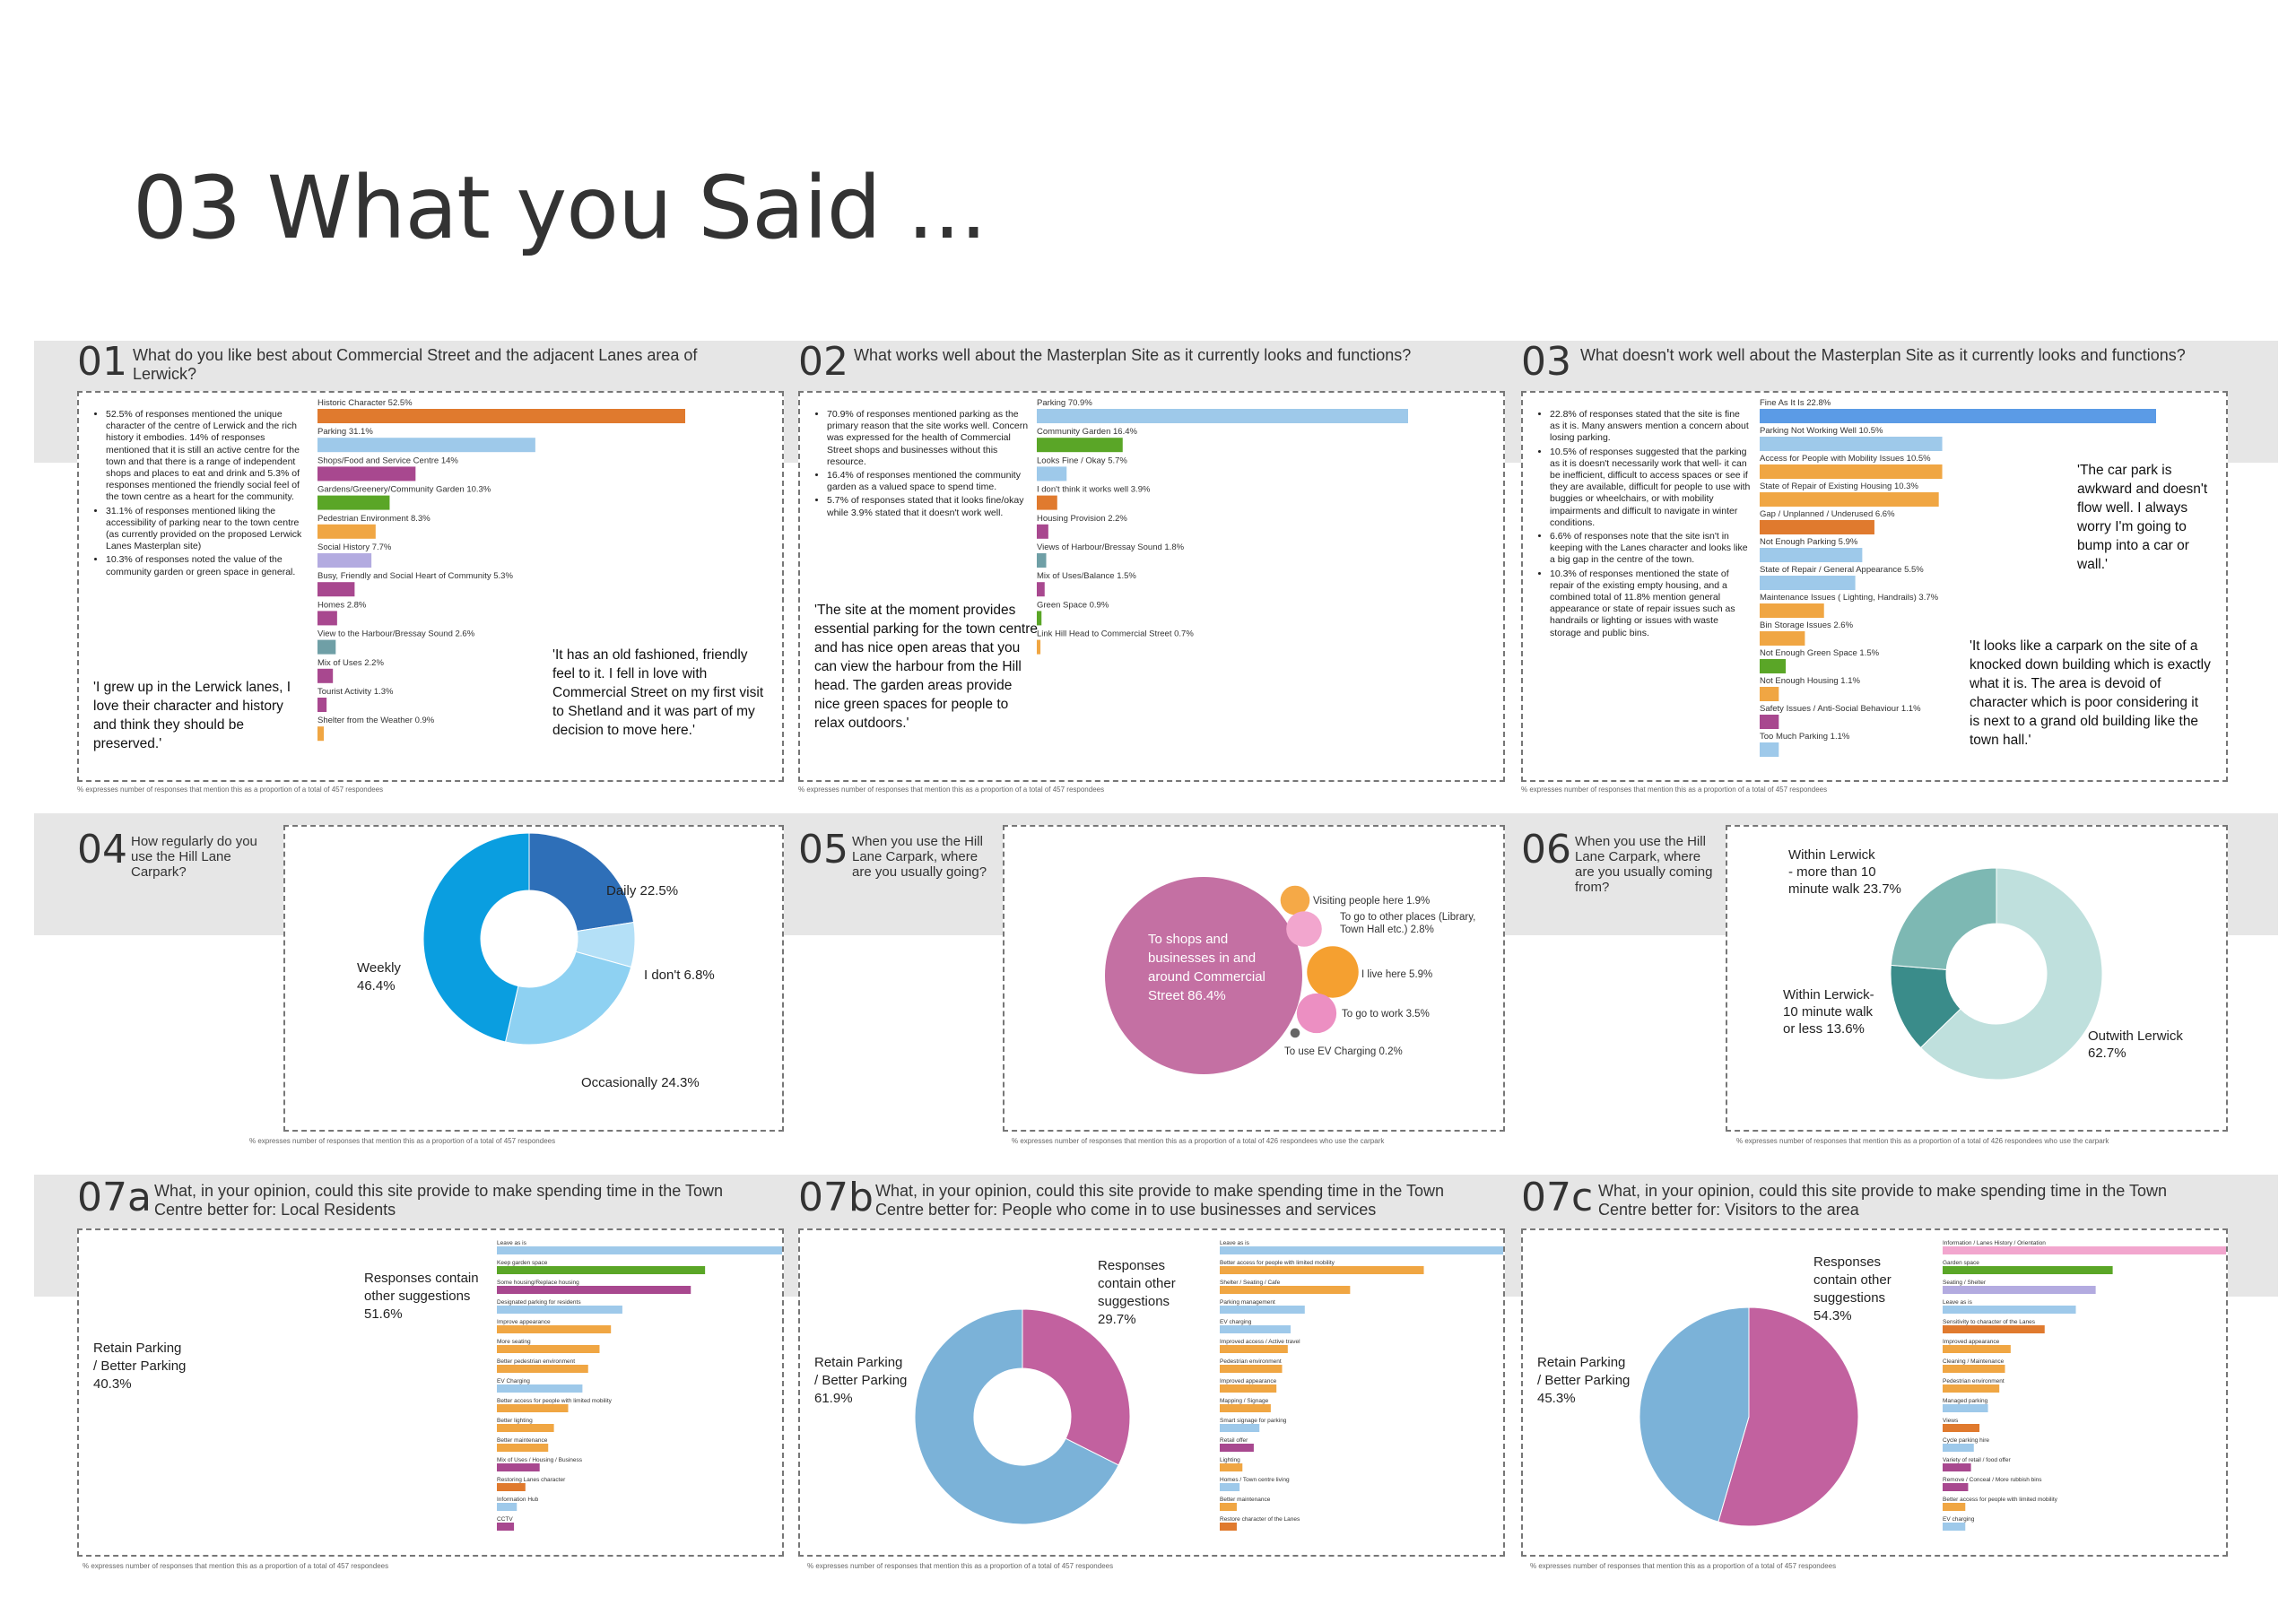 The height and width of the screenshot is (1623, 2296). I want to click on bar-label: Mix of Uses / Housing / Business, so click(540, 1460).